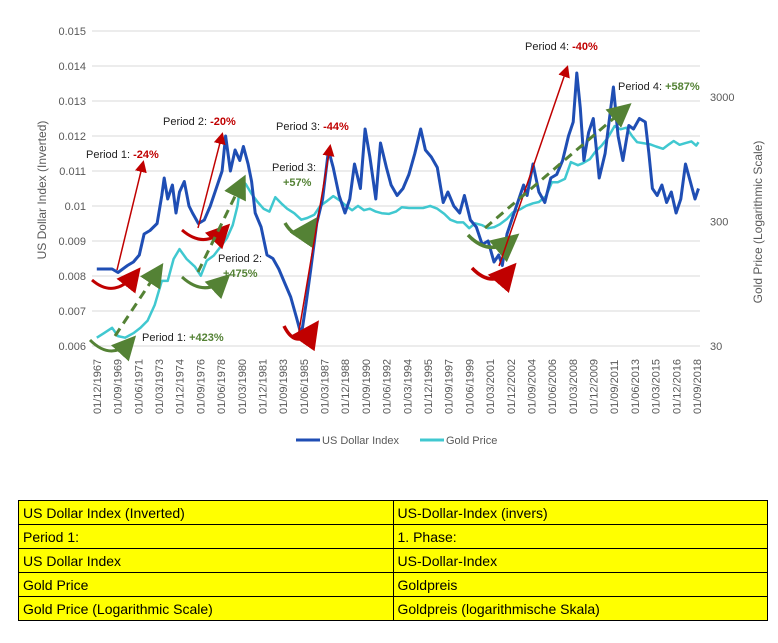 The width and height of the screenshot is (778, 643). Describe the element at coordinates (580, 608) in the screenshot. I see `german-cell: Goldpreis (logarithmische Skala)` at that location.